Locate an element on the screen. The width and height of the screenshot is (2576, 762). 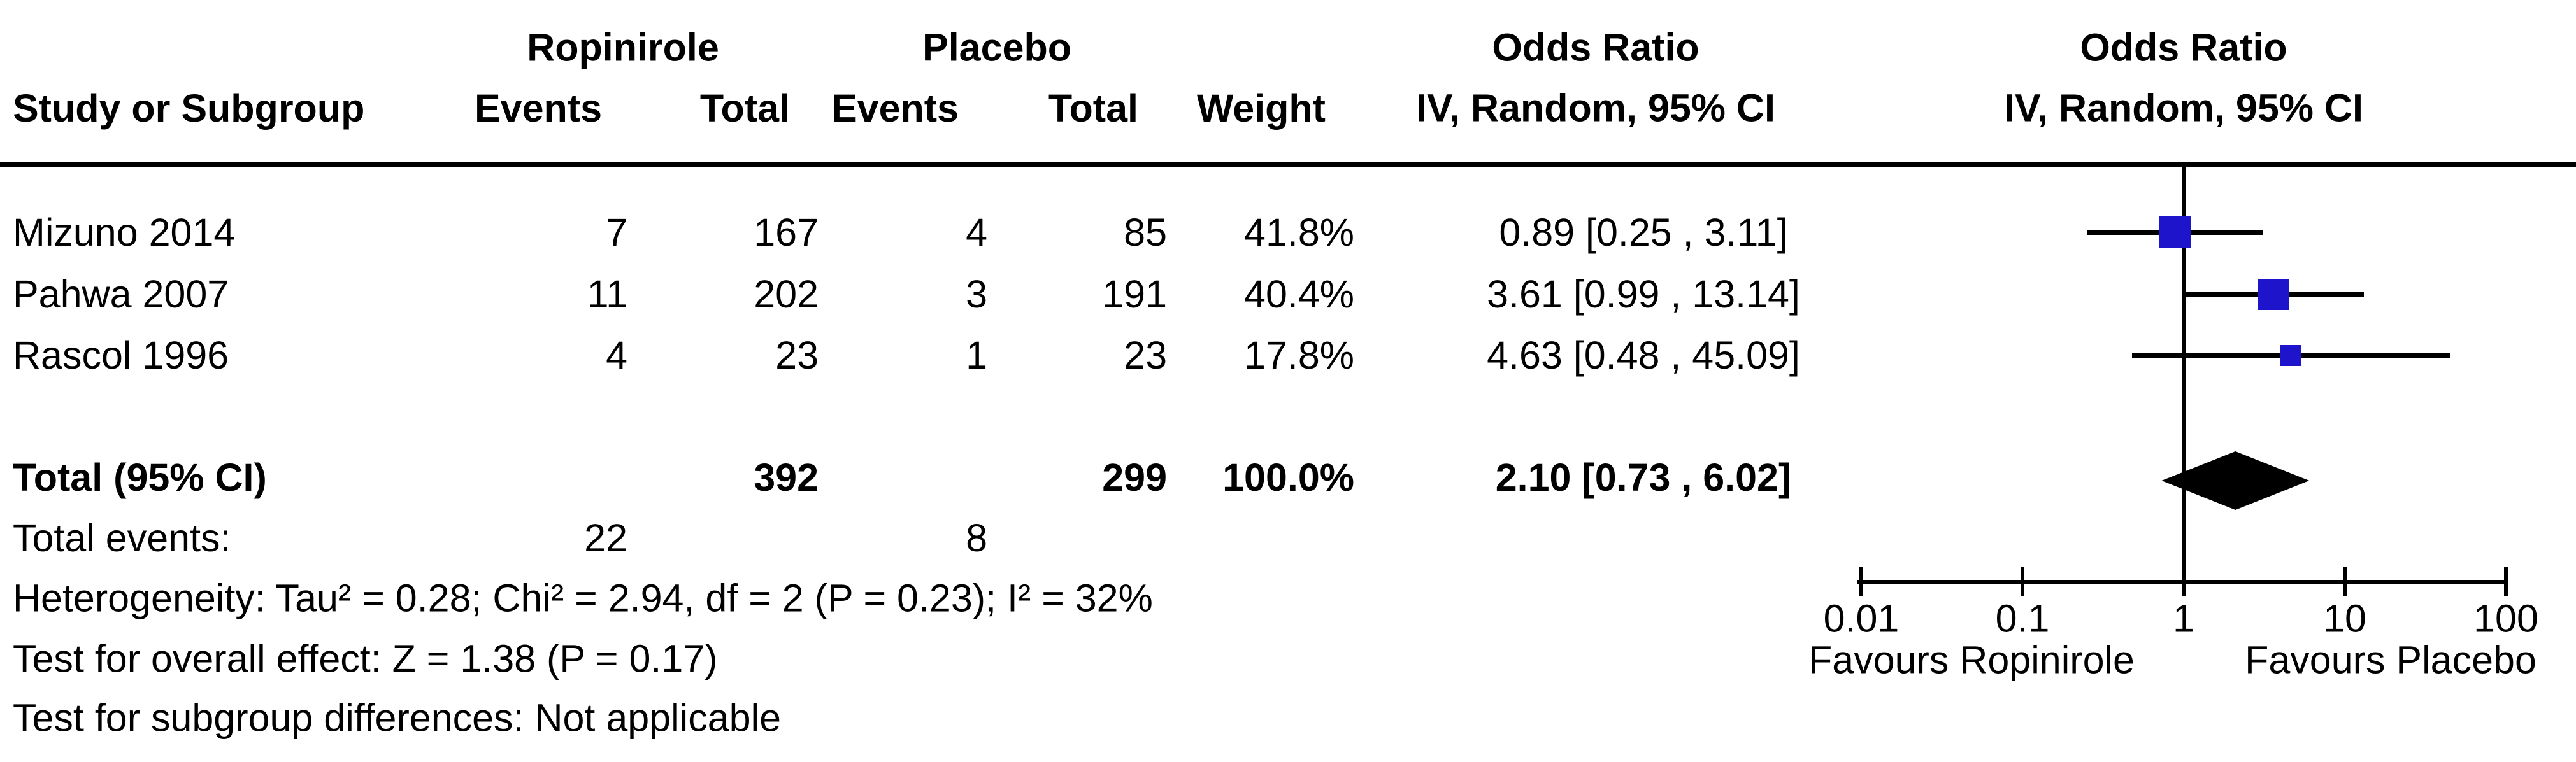
favours-right-label: Favours Placebo is located at coordinates (2391, 660).